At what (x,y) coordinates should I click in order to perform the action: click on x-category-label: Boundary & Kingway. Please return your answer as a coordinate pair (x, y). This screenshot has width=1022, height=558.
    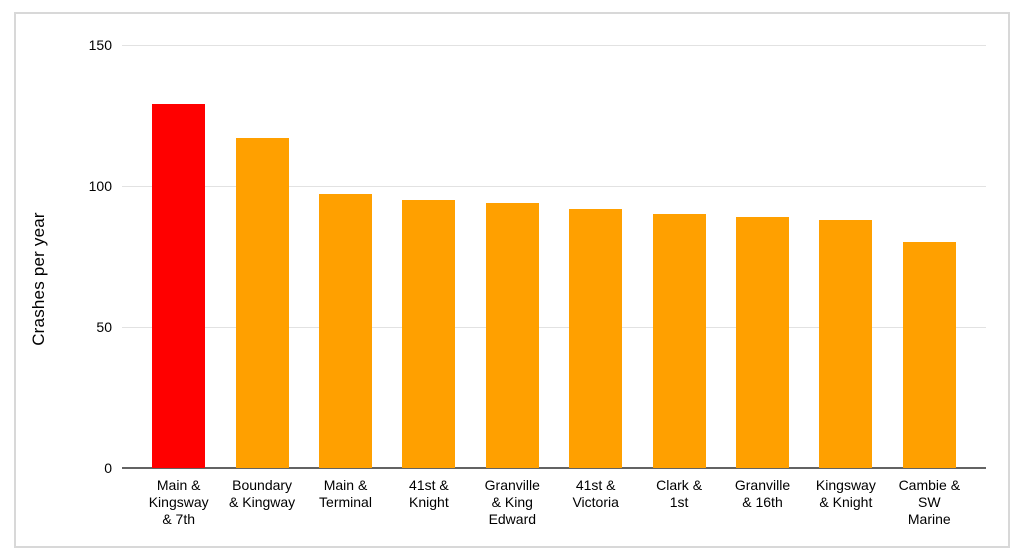
    Looking at the image, I should click on (262, 493).